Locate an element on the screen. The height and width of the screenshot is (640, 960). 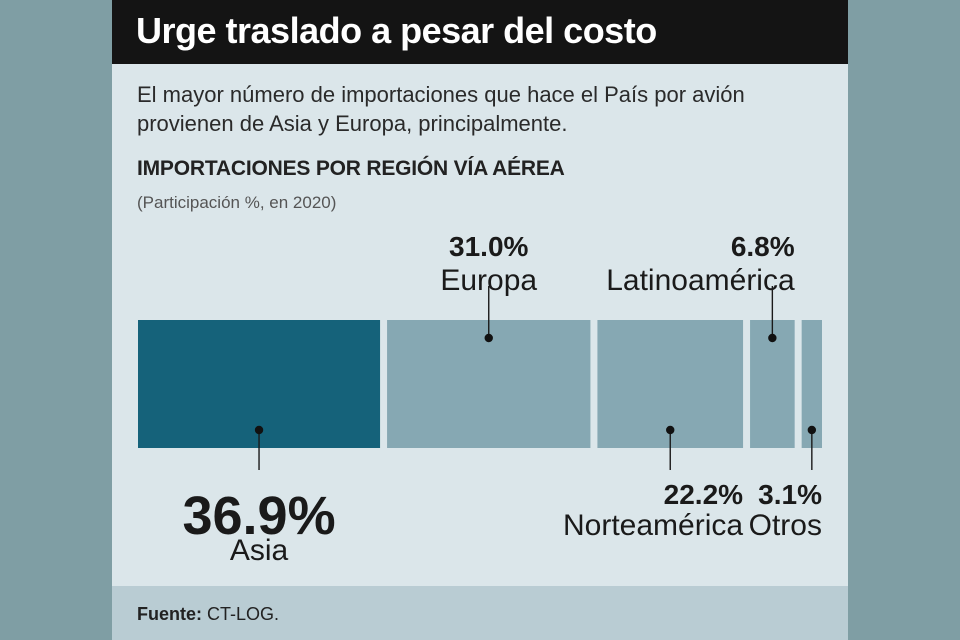
category-label-norteamerica: Norteamérica is located at coordinates (653, 525).